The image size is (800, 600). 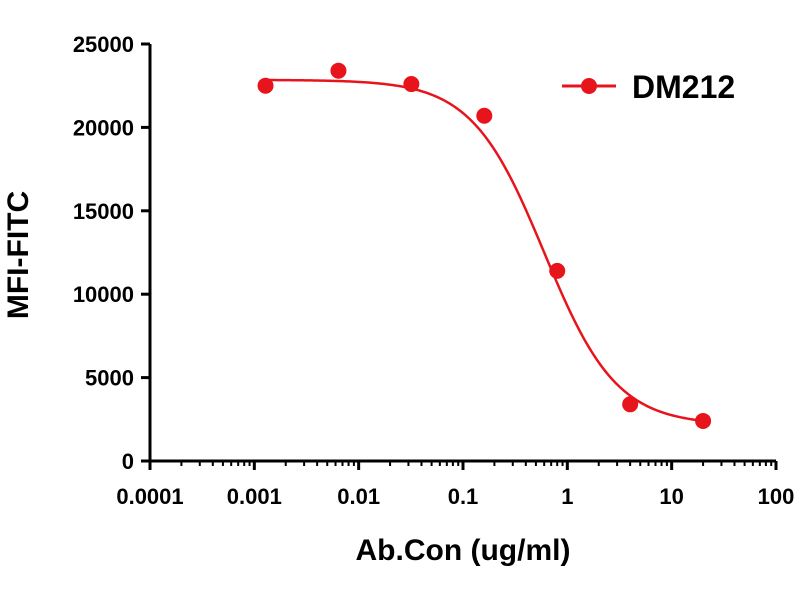 What do you see at coordinates (671, 496) in the screenshot?
I see `x-tick-label: 10` at bounding box center [671, 496].